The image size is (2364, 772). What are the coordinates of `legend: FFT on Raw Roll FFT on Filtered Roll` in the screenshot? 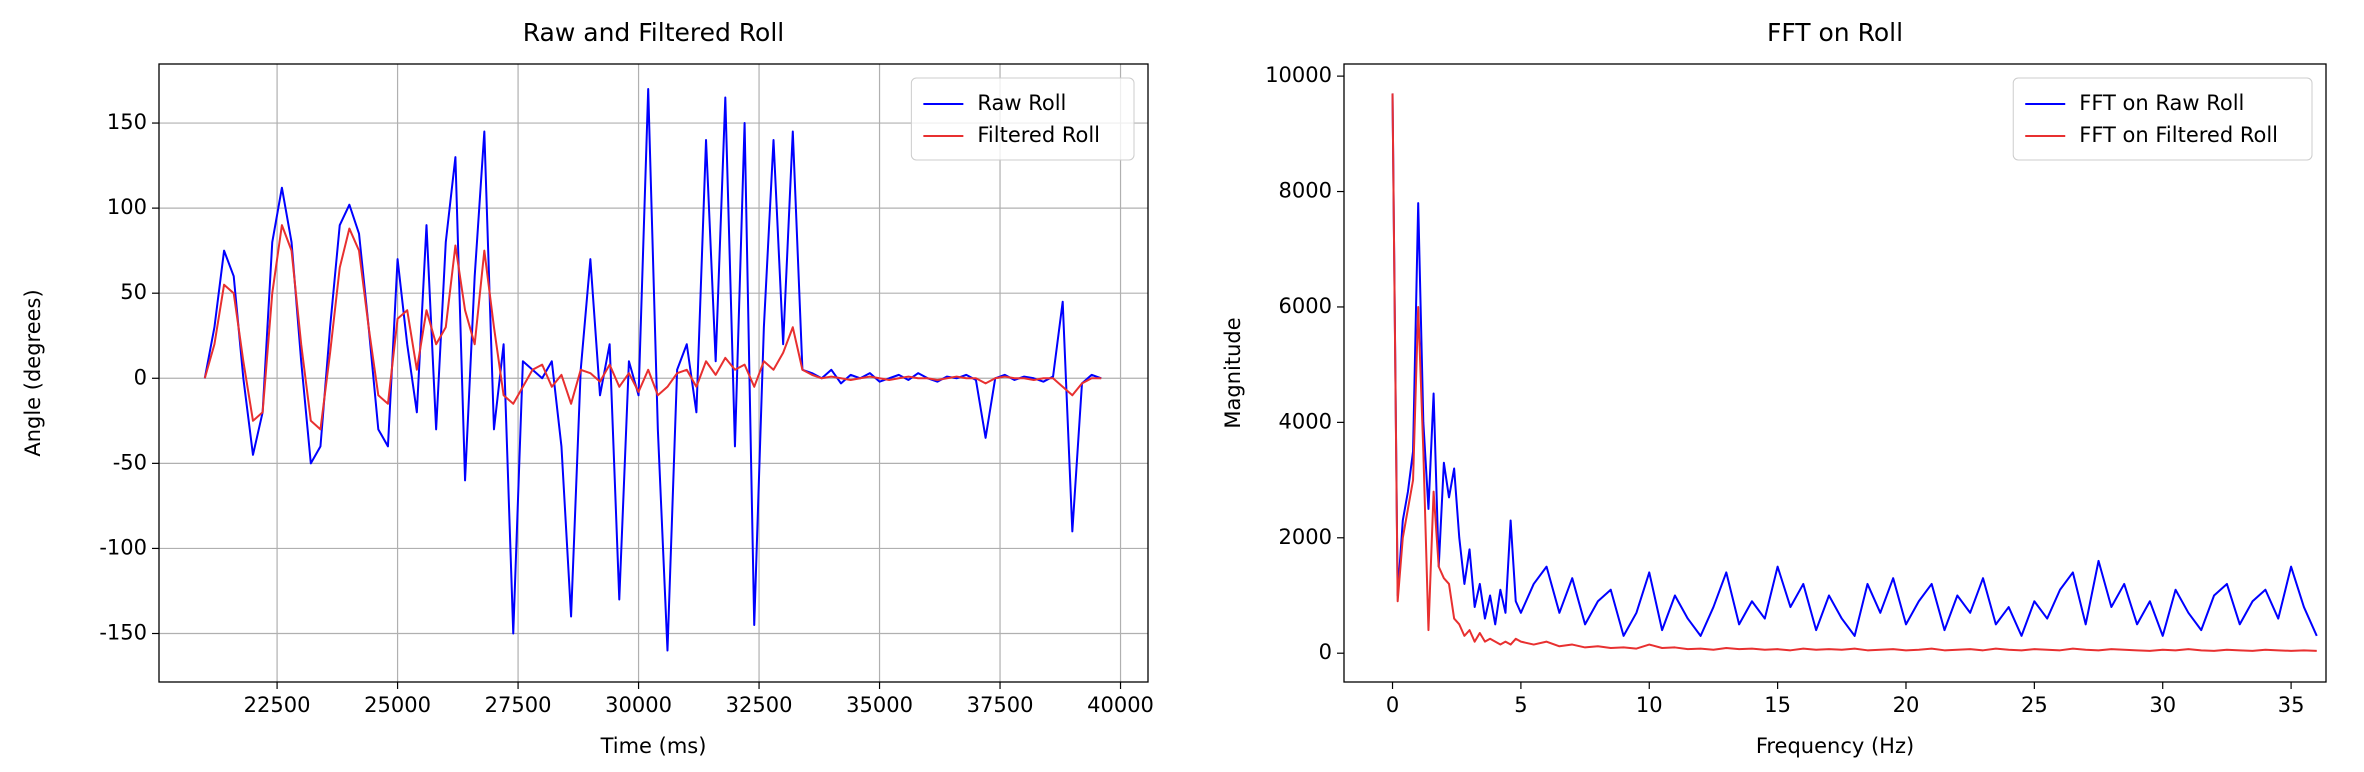 It's located at (2162, 119).